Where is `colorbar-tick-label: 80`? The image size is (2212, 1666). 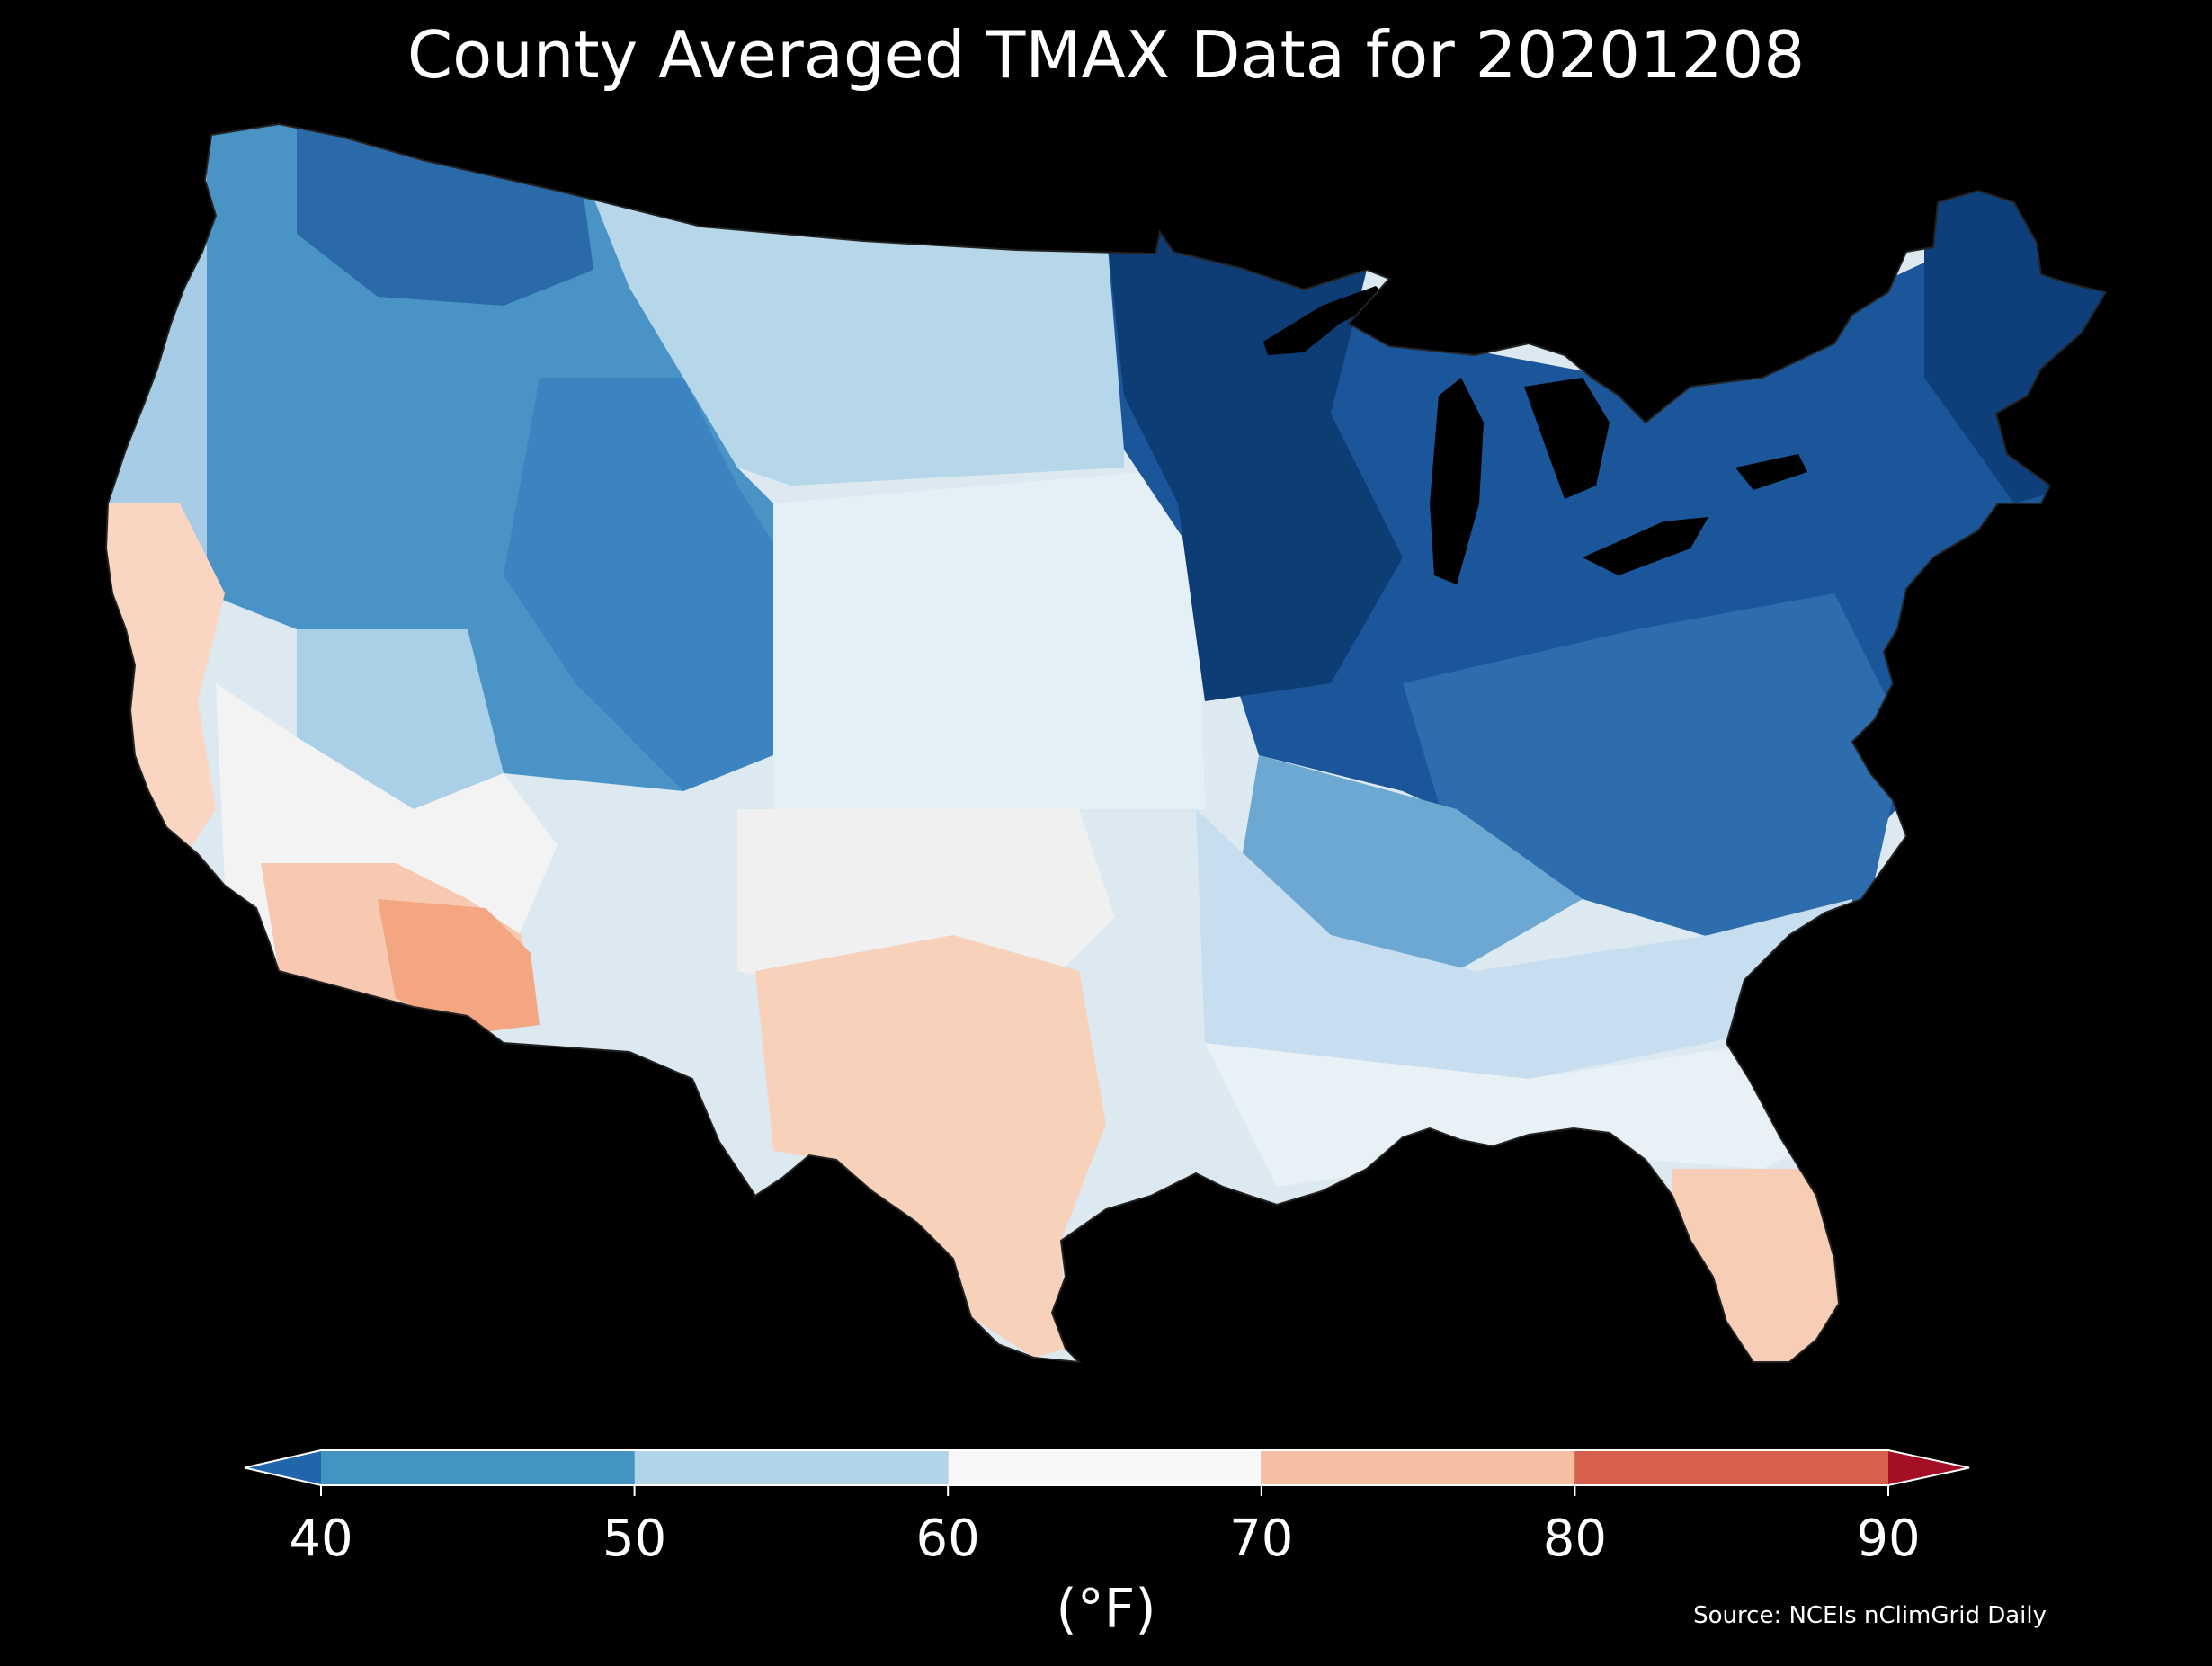
colorbar-tick-label: 80 is located at coordinates (1575, 1539).